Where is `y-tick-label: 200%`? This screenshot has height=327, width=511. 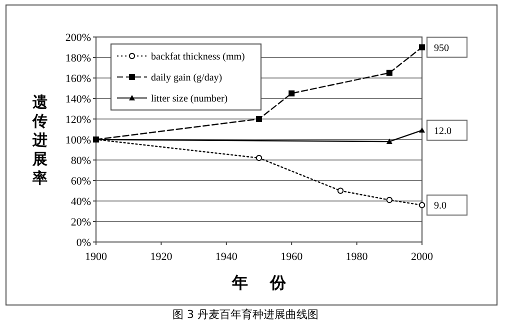 y-tick-label: 200% is located at coordinates (78, 38).